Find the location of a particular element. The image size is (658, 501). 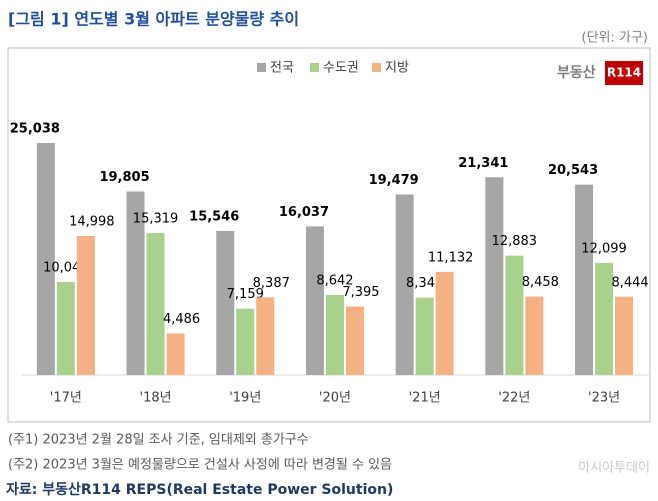

x-tick-label: '21년 is located at coordinates (425, 398).